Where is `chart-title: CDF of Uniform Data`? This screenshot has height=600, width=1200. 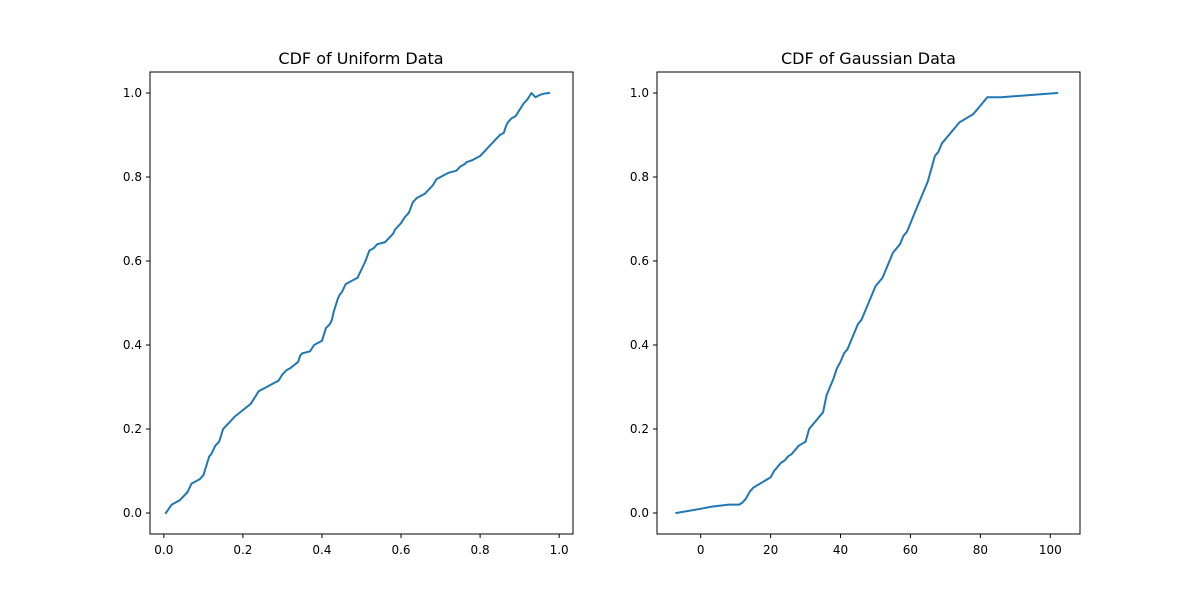
chart-title: CDF of Uniform Data is located at coordinates (360, 58).